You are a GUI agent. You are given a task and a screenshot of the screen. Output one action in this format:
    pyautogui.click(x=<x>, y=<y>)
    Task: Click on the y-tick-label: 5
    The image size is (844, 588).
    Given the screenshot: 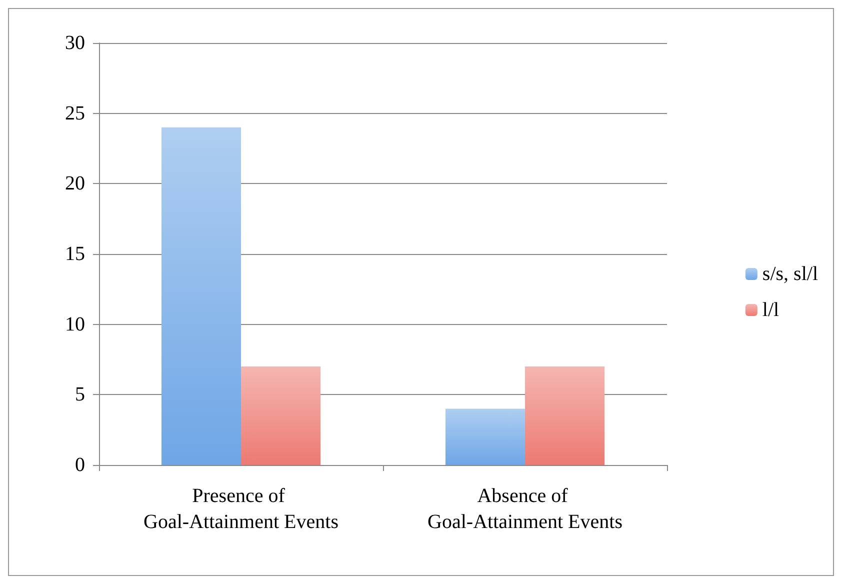 What is the action you would take?
    pyautogui.click(x=80, y=395)
    